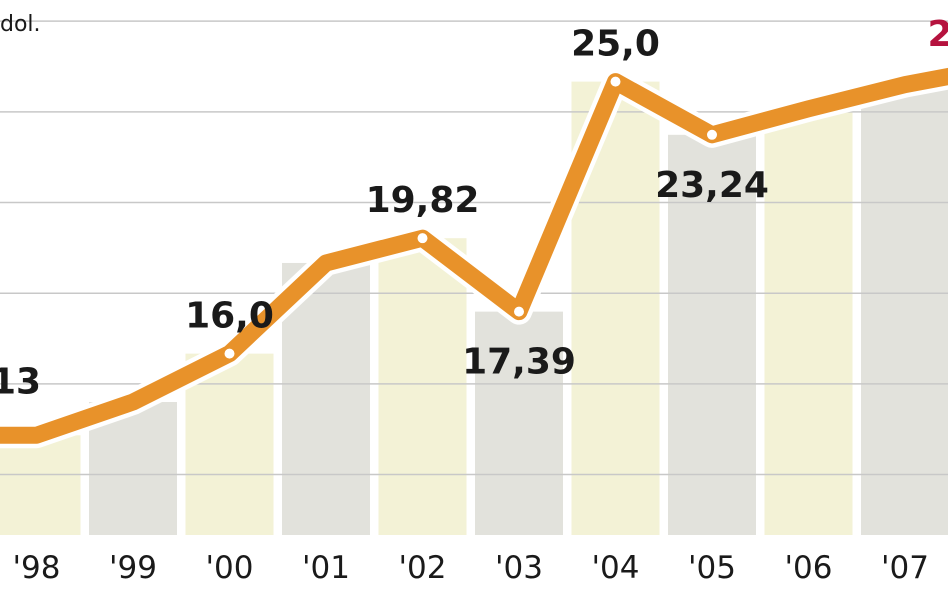 The image size is (948, 593). I want to click on x-tick-7: '05, so click(712, 568).